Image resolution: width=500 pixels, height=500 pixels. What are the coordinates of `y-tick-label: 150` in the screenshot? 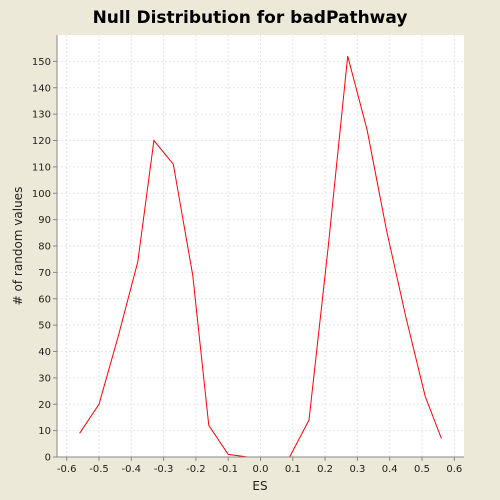 It's located at (41, 62).